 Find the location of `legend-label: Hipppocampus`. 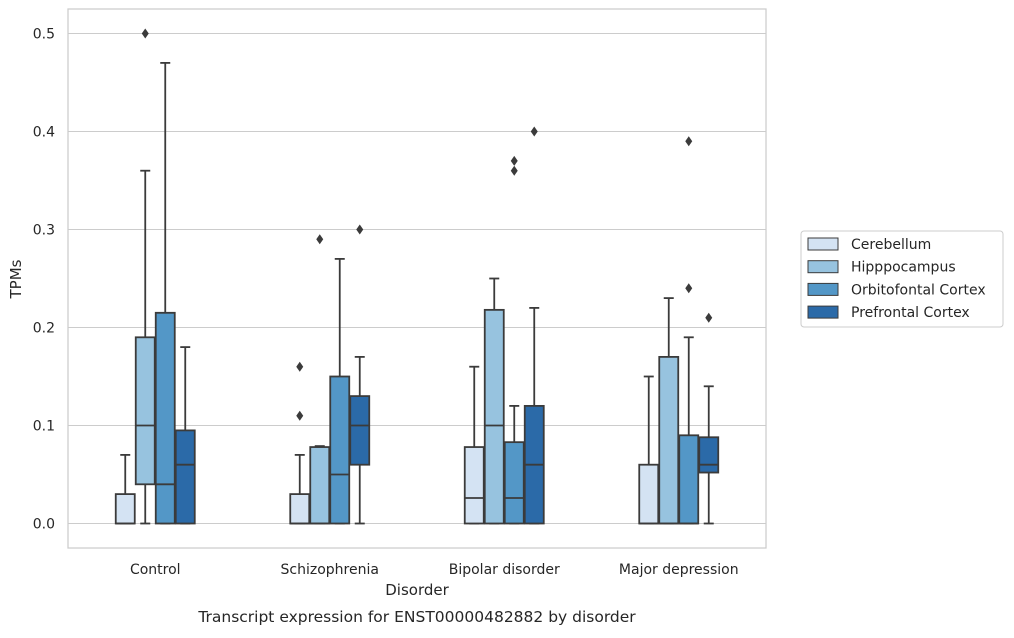

legend-label: Hipppocampus is located at coordinates (903, 268).